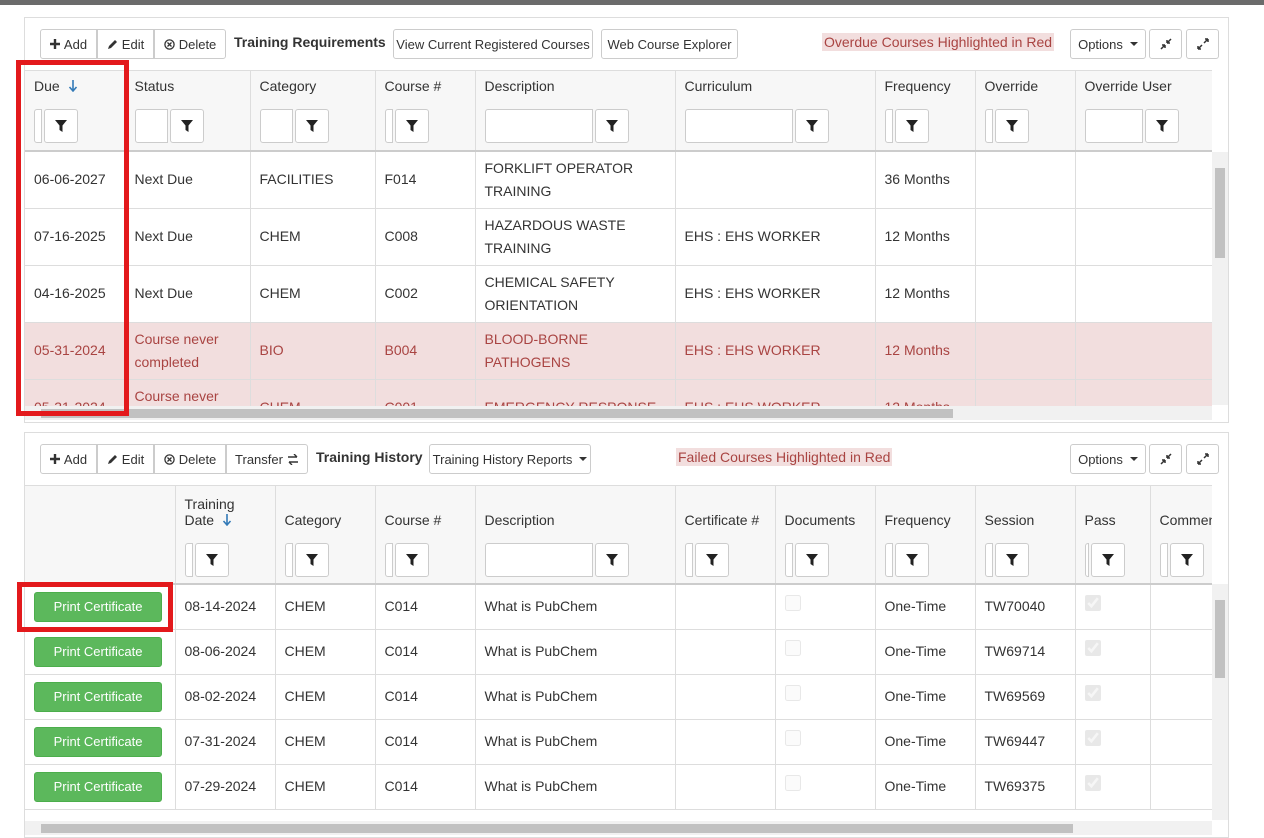 The width and height of the screenshot is (1264, 838). What do you see at coordinates (225, 511) in the screenshot?
I see `column-header: Training Date` at bounding box center [225, 511].